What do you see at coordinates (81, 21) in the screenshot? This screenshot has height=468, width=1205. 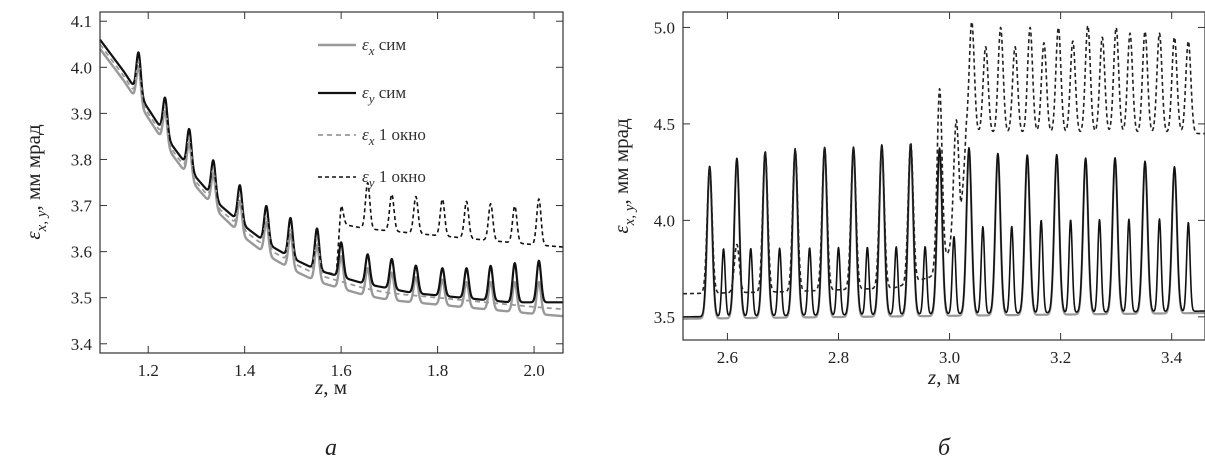 I see `y-tick-label-a-7: 4.1` at bounding box center [81, 21].